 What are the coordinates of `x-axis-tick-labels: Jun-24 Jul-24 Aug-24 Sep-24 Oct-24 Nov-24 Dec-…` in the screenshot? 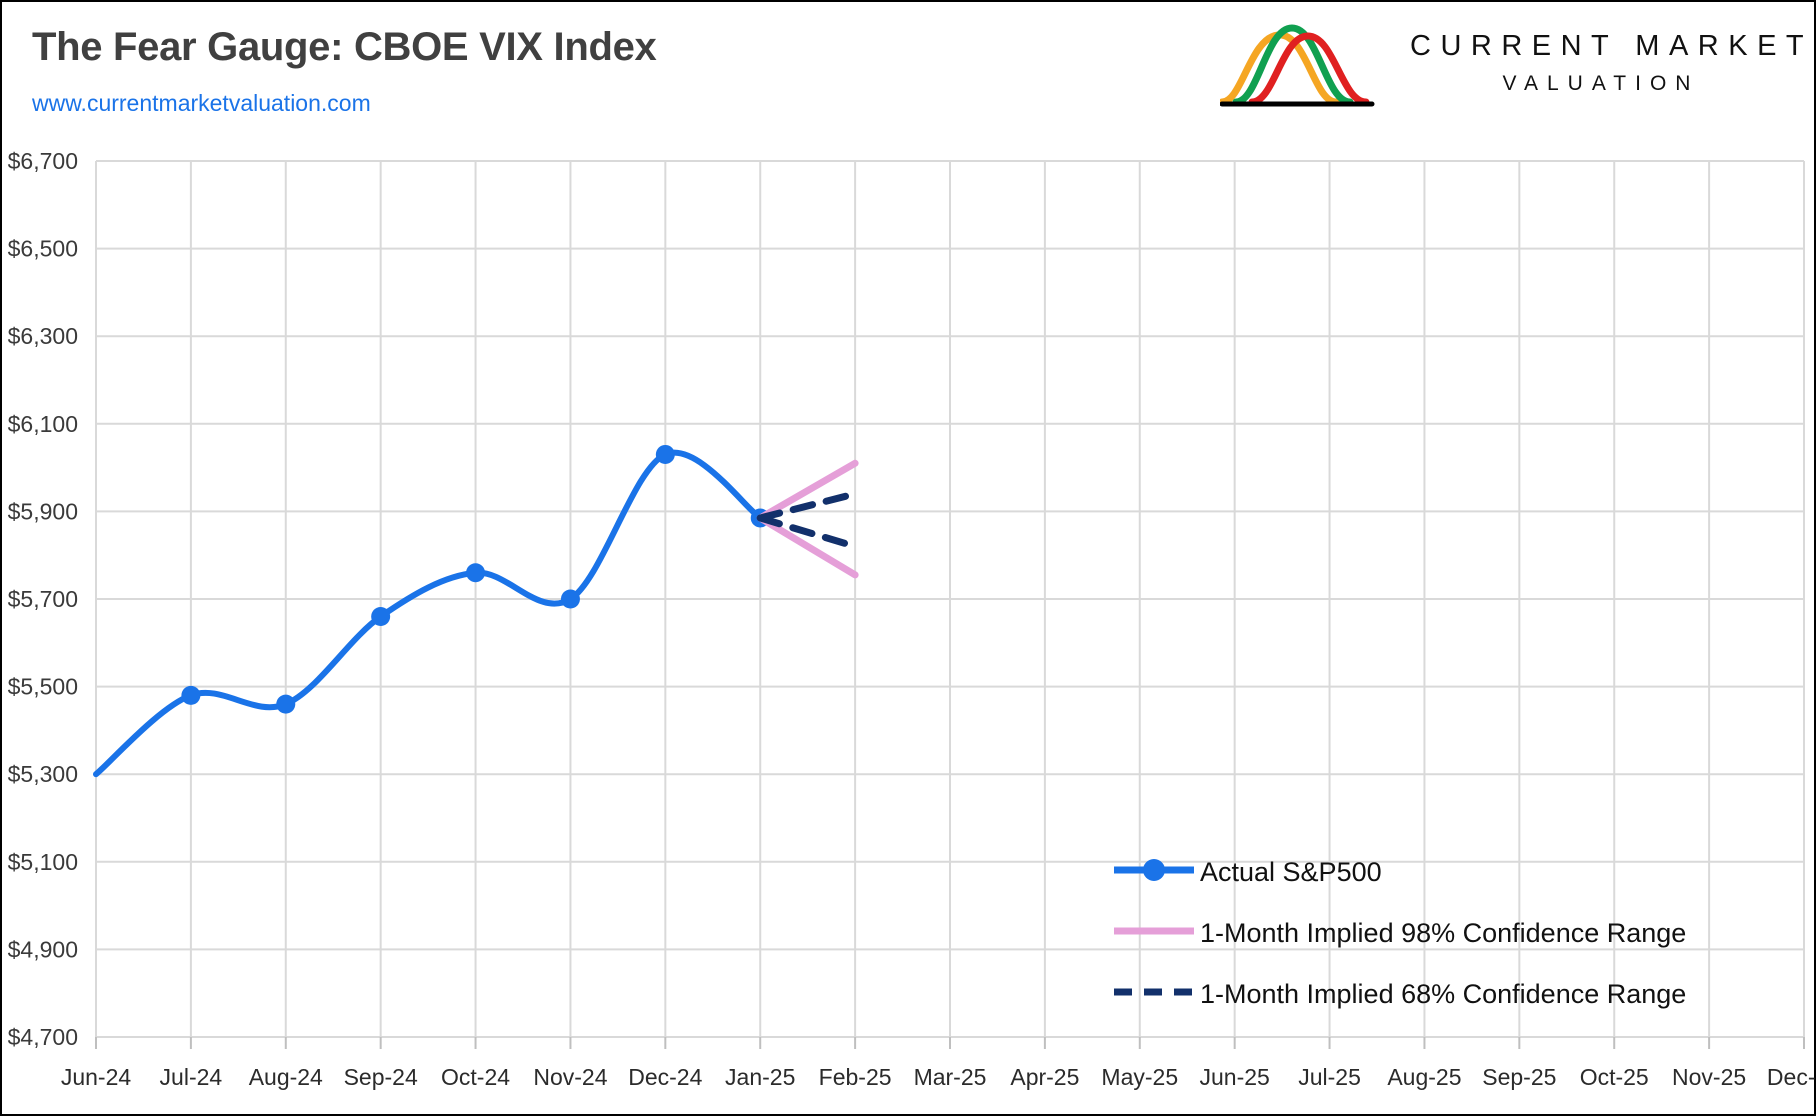 It's located at (938, 1077).